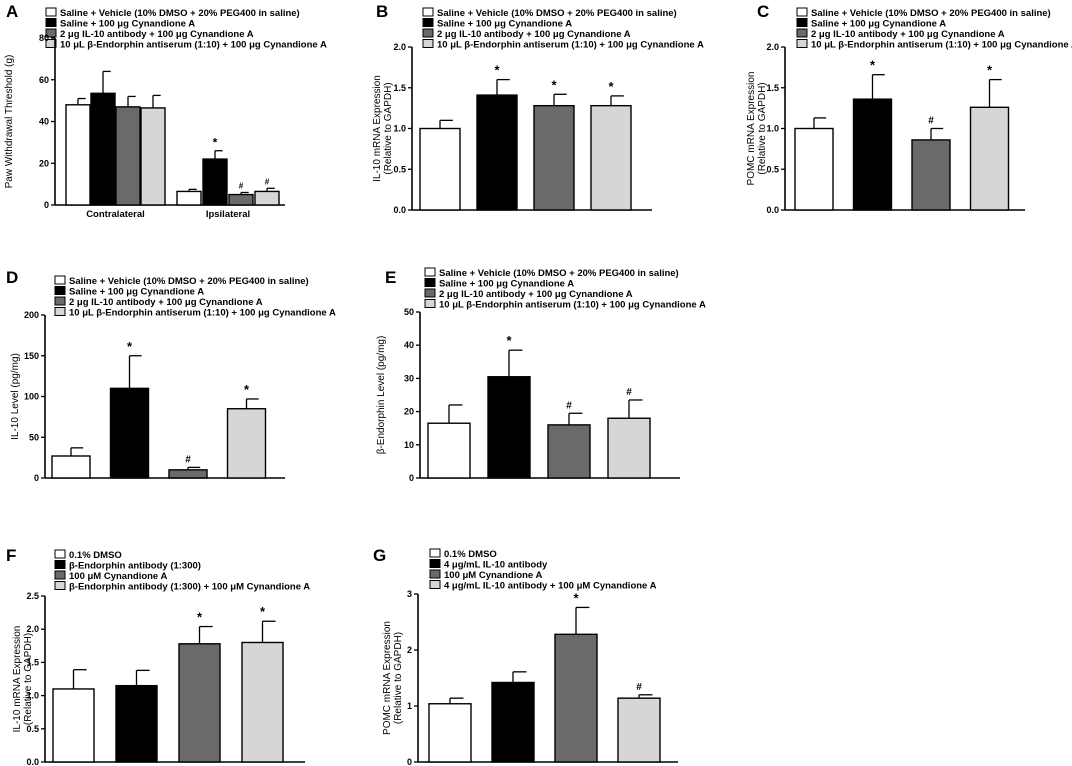 Image resolution: width=1072 pixels, height=766 pixels. Describe the element at coordinates (32, 596) in the screenshot. I see `y-tick-label: 2.5` at that location.